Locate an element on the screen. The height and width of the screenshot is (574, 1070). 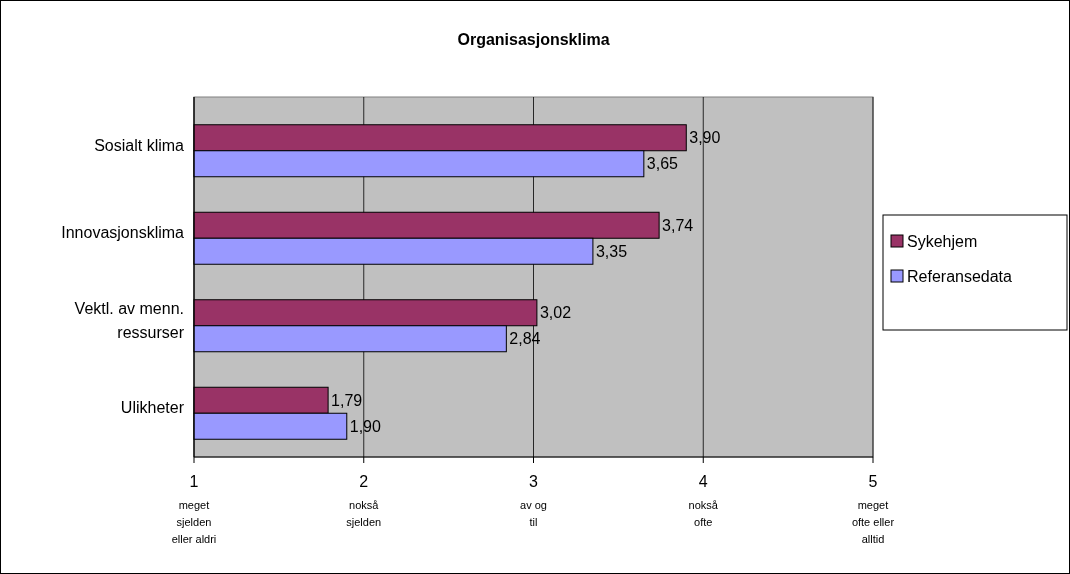
y-tick-label: Innovasjonsklima is located at coordinates (123, 233).